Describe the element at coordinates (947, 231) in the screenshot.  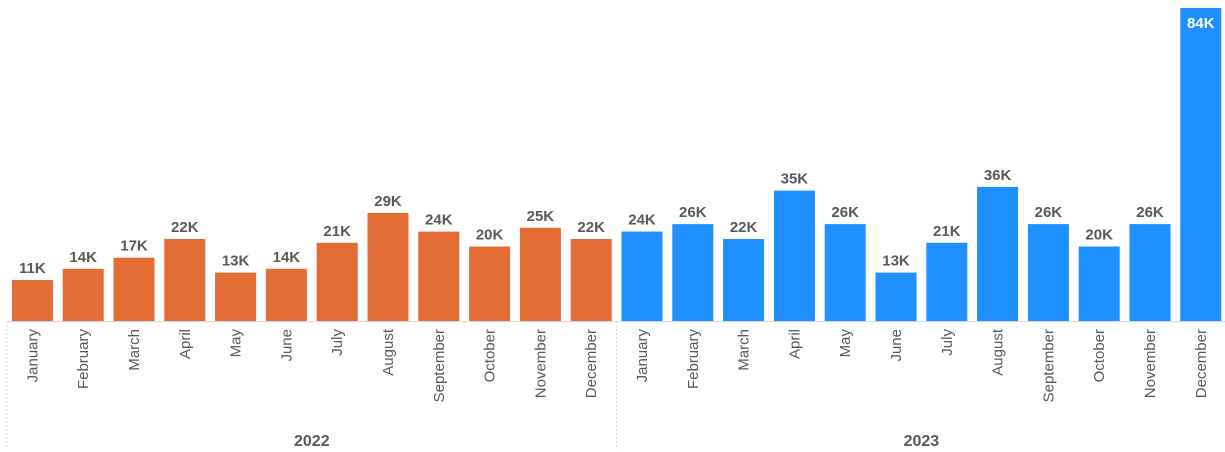
I see `data-label-2023-july: 21K` at that location.